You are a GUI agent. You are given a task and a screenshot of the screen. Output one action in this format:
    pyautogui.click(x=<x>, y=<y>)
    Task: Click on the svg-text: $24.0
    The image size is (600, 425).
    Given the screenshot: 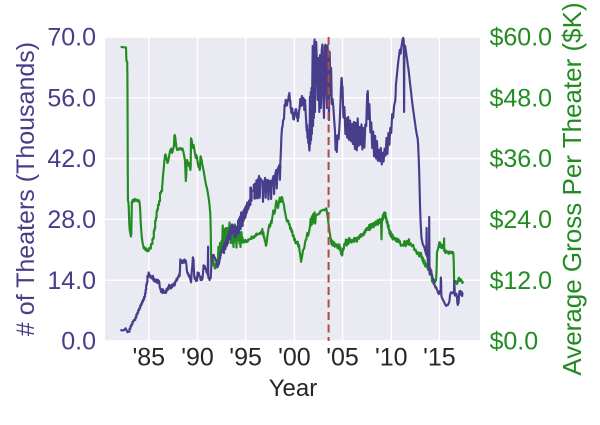 What is the action you would take?
    pyautogui.click(x=521, y=220)
    